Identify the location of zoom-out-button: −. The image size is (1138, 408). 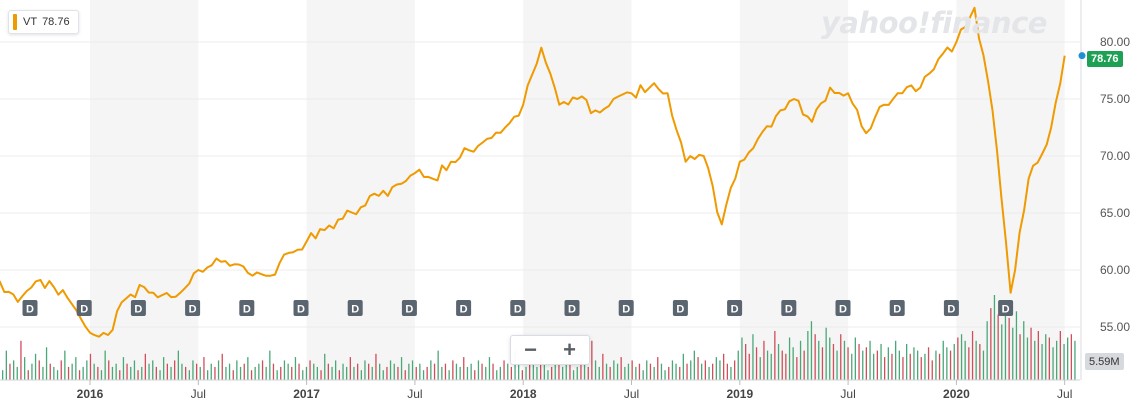
(531, 350).